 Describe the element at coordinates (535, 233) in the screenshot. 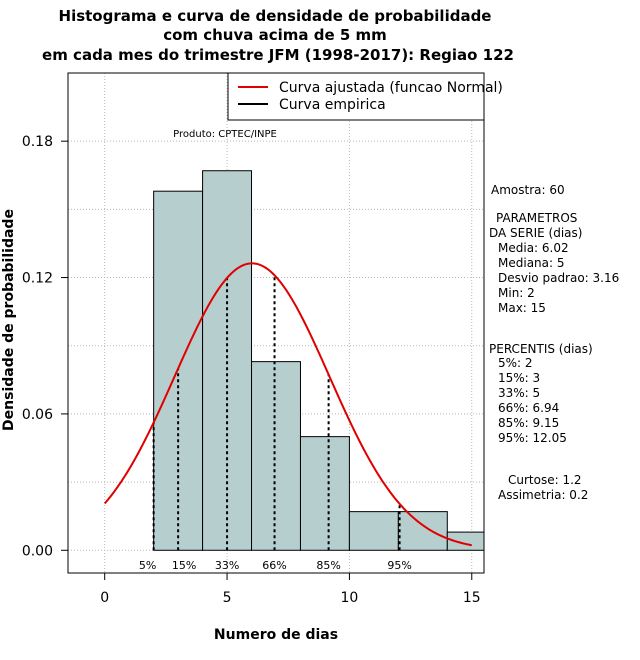

I see `params-title-2: DA SERIE (dias)` at that location.